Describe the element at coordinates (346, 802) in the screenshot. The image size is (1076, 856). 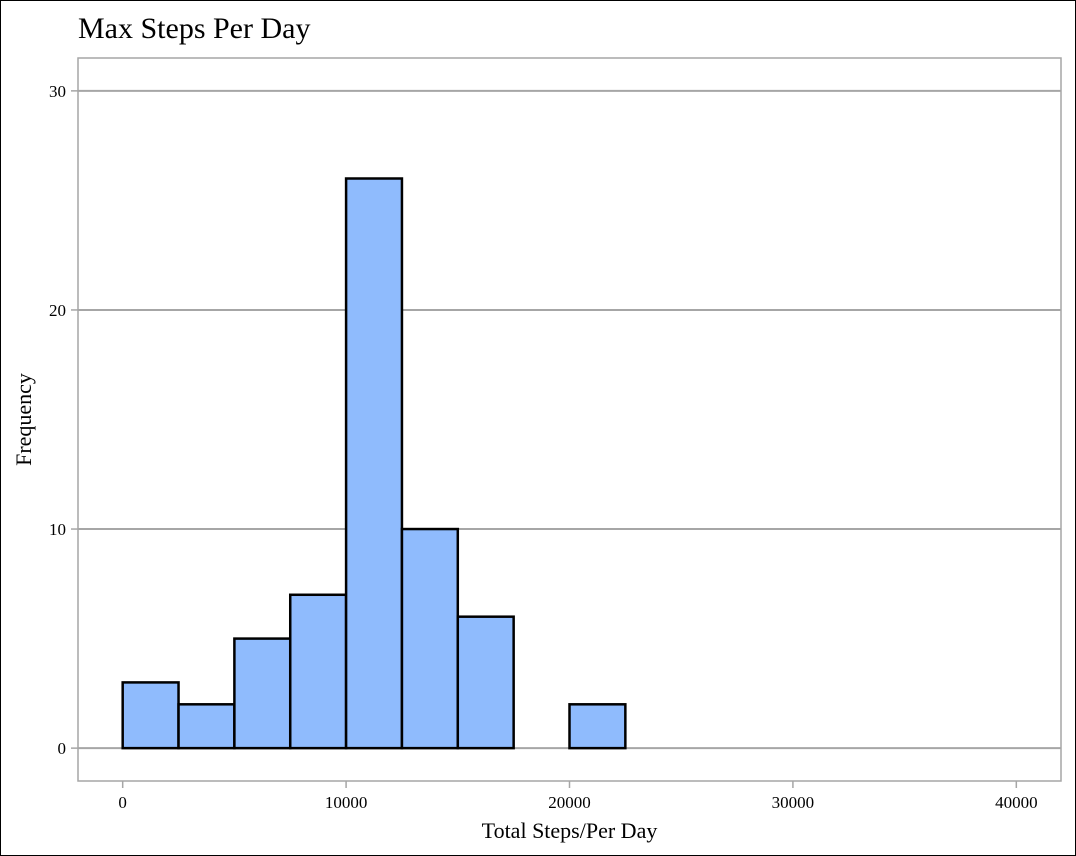
I see `x-tick-label: 10000` at that location.